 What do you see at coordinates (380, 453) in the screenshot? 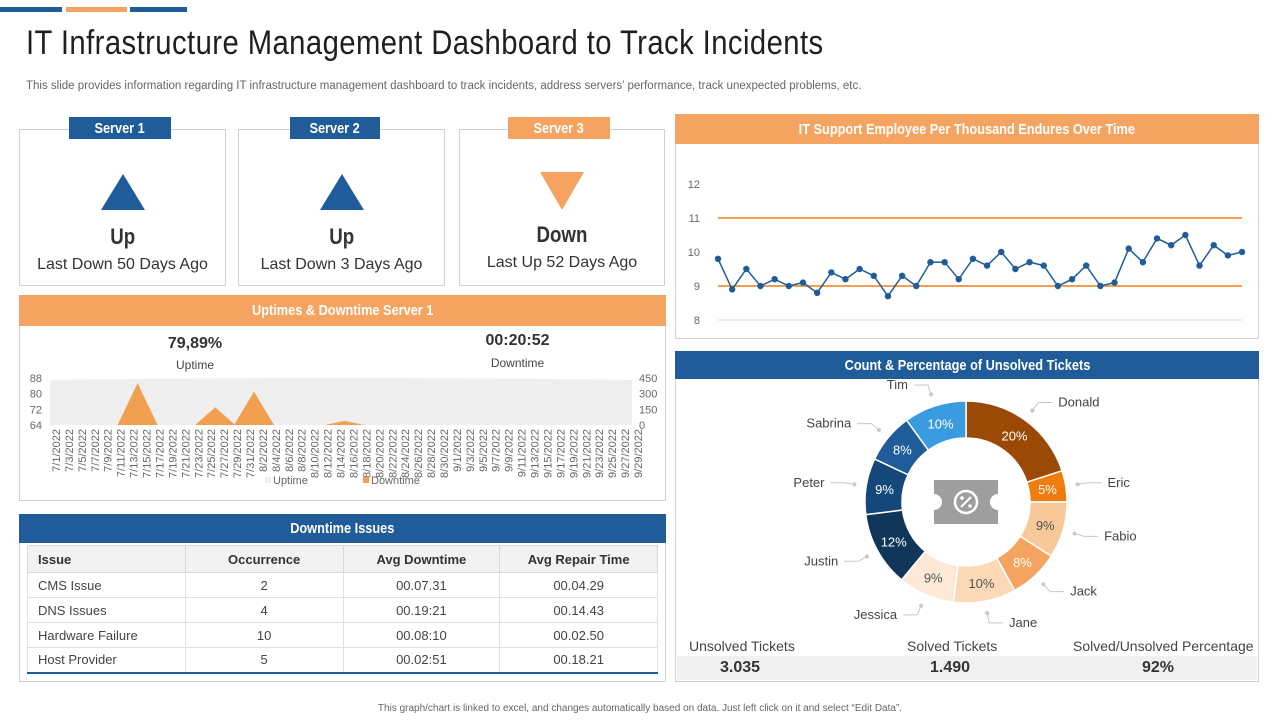
I see `x-tick-label: 8/20/2022` at bounding box center [380, 453].